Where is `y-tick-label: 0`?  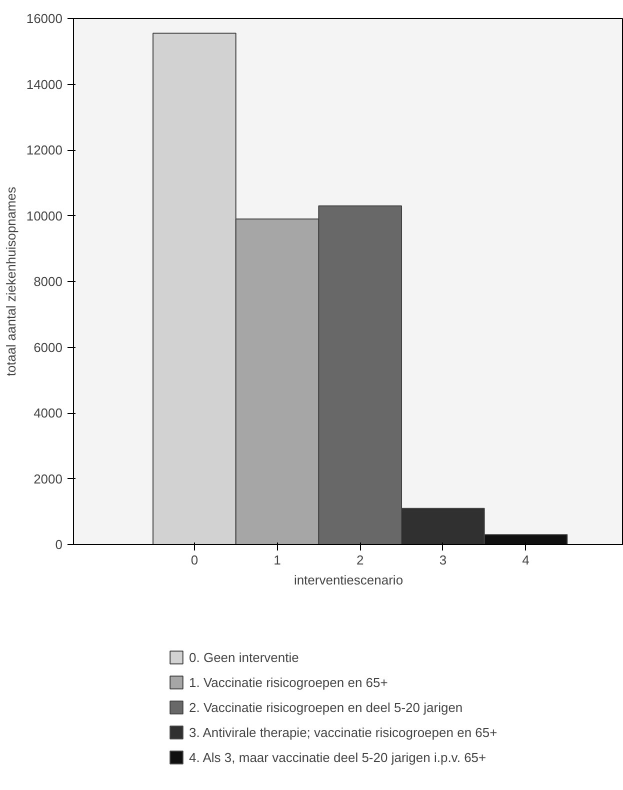
y-tick-label: 0 is located at coordinates (59, 544).